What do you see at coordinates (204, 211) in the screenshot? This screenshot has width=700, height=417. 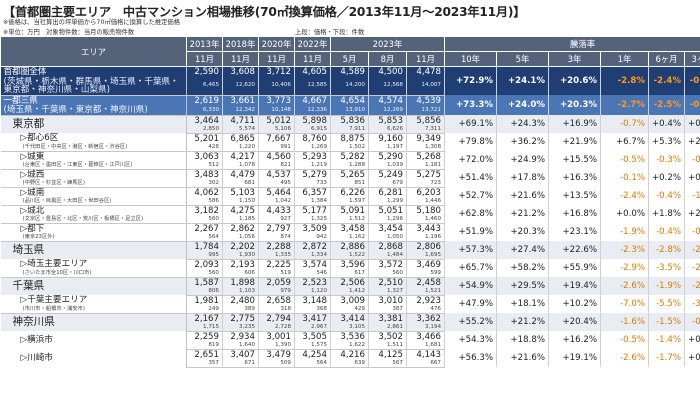 I see `price-cell: 3,182` at bounding box center [204, 211].